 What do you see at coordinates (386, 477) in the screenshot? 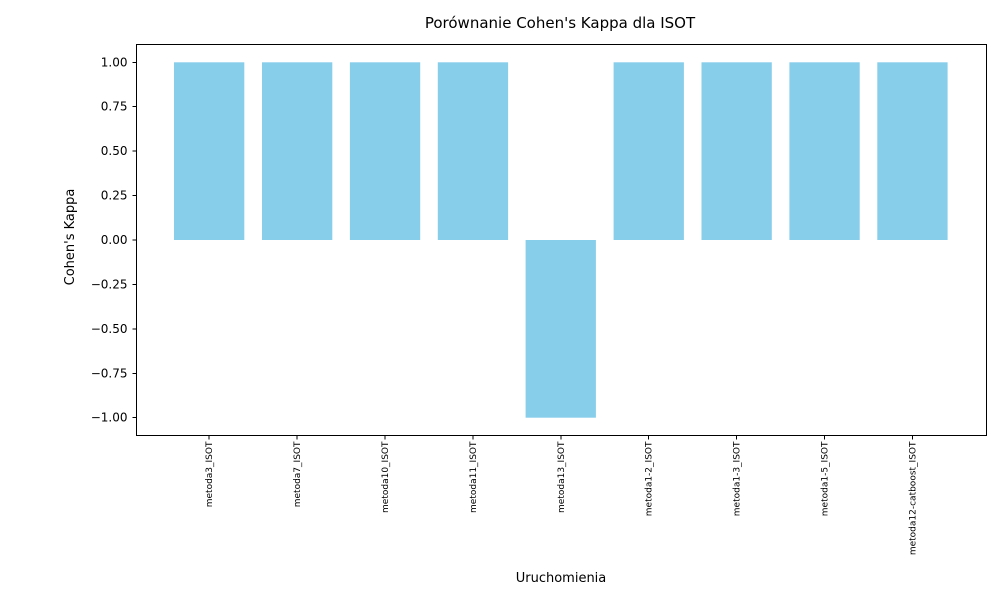
I see `x-tick-label: metoda10_ISOT` at bounding box center [386, 477].